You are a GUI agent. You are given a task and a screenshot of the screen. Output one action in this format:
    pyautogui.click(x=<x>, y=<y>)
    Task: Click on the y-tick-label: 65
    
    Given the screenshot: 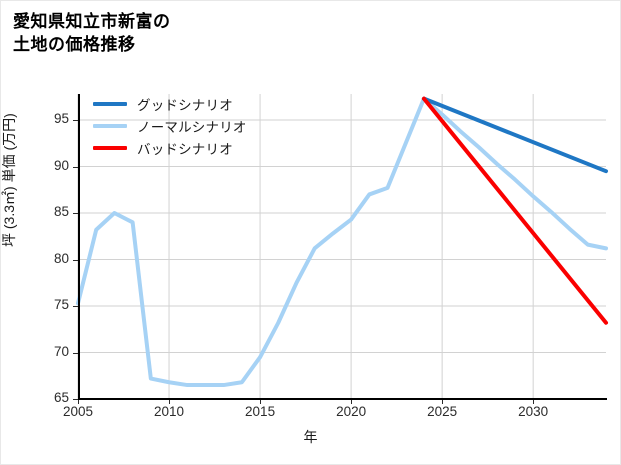 What is the action you would take?
    pyautogui.click(x=61, y=397)
    